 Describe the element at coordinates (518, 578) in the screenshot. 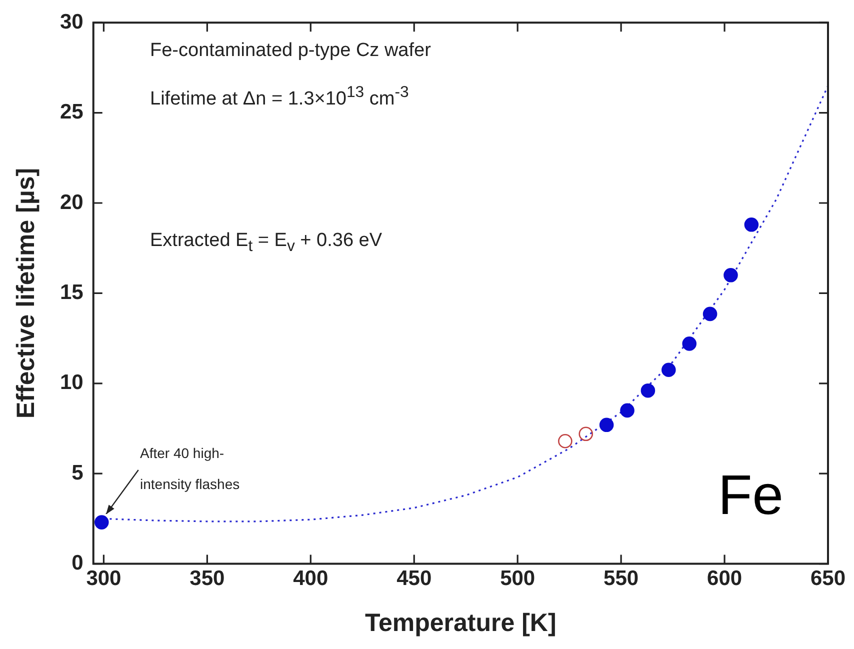

I see `x-tick-label: 500` at that location.